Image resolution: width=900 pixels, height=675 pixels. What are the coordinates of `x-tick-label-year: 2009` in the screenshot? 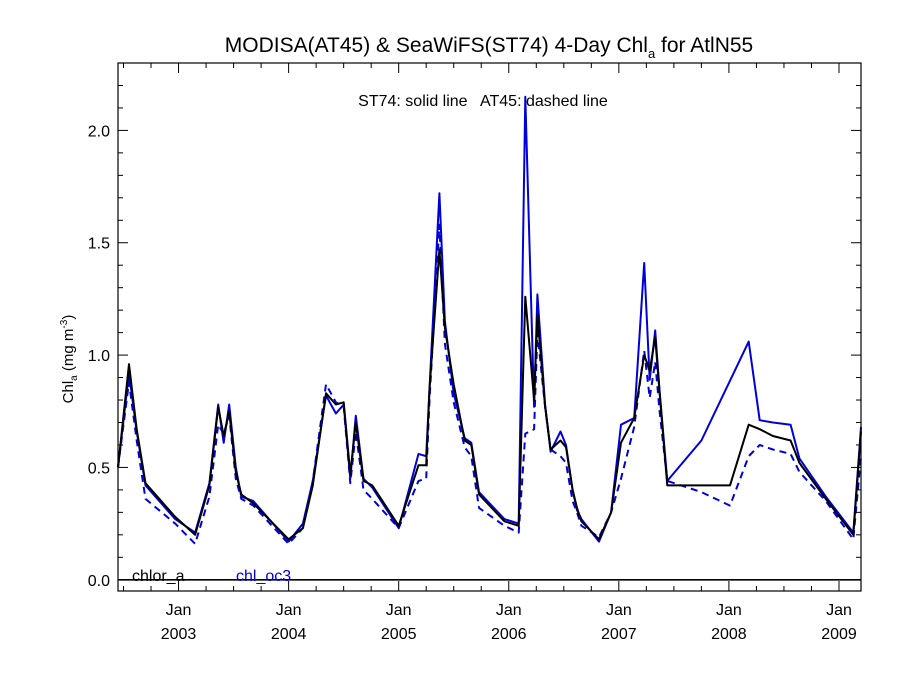 It's located at (839, 634).